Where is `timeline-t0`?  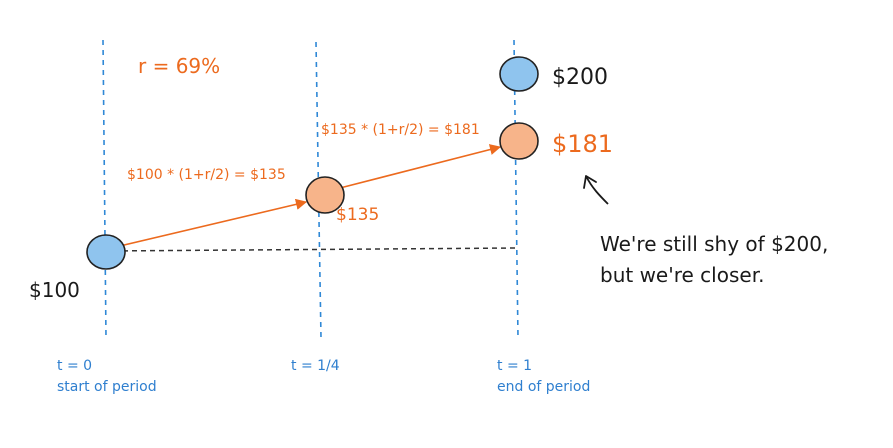
timeline-t0 is located at coordinates (104, 189).